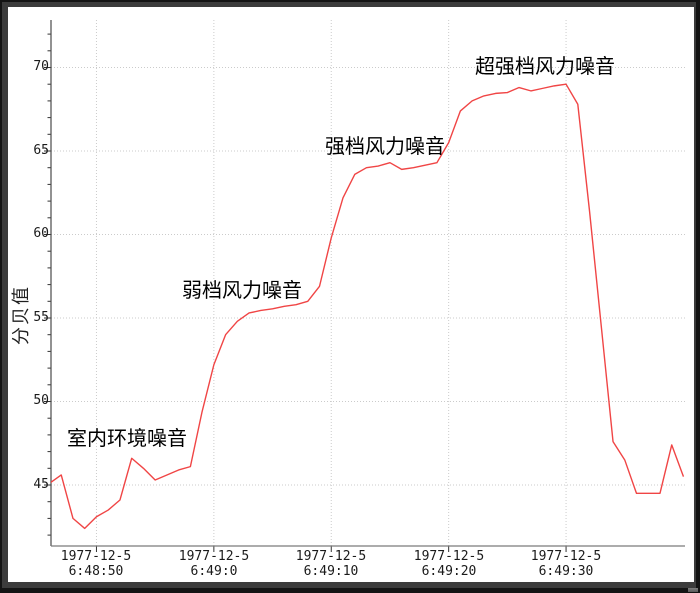 The height and width of the screenshot is (593, 700). I want to click on x-tick-time: 6:49:0, so click(214, 571).